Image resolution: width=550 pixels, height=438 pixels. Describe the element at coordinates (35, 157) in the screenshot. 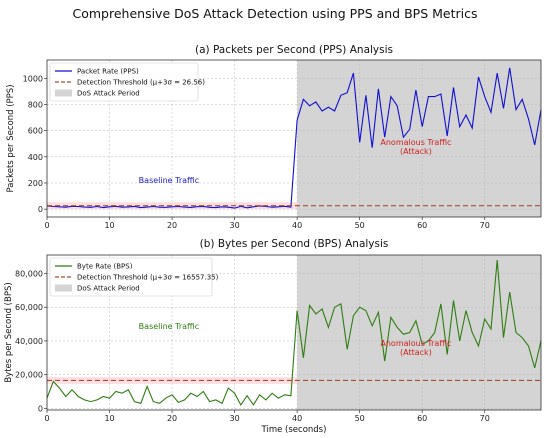

I see `y-tick-label: 400` at that location.